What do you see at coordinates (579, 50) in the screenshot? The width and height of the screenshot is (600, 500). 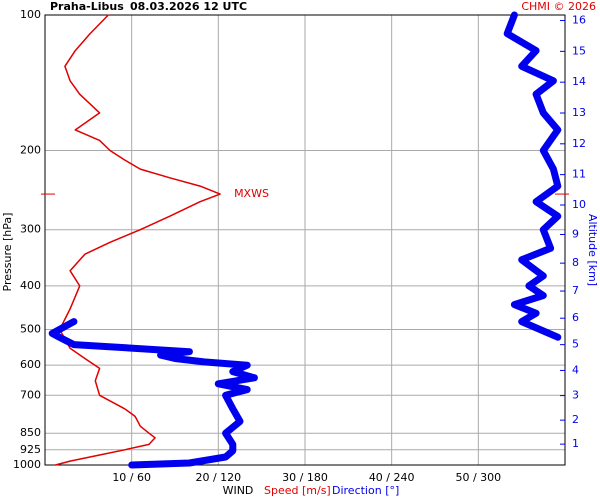 I see `y2-tick-label: 15` at bounding box center [579, 50].